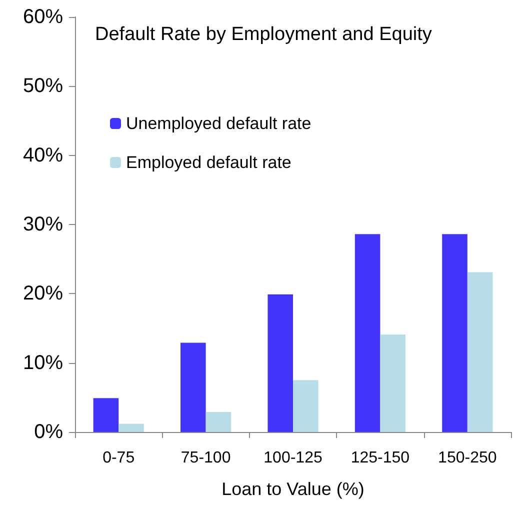 The image size is (516, 514). I want to click on y-tick-label: 50%, so click(43, 86).